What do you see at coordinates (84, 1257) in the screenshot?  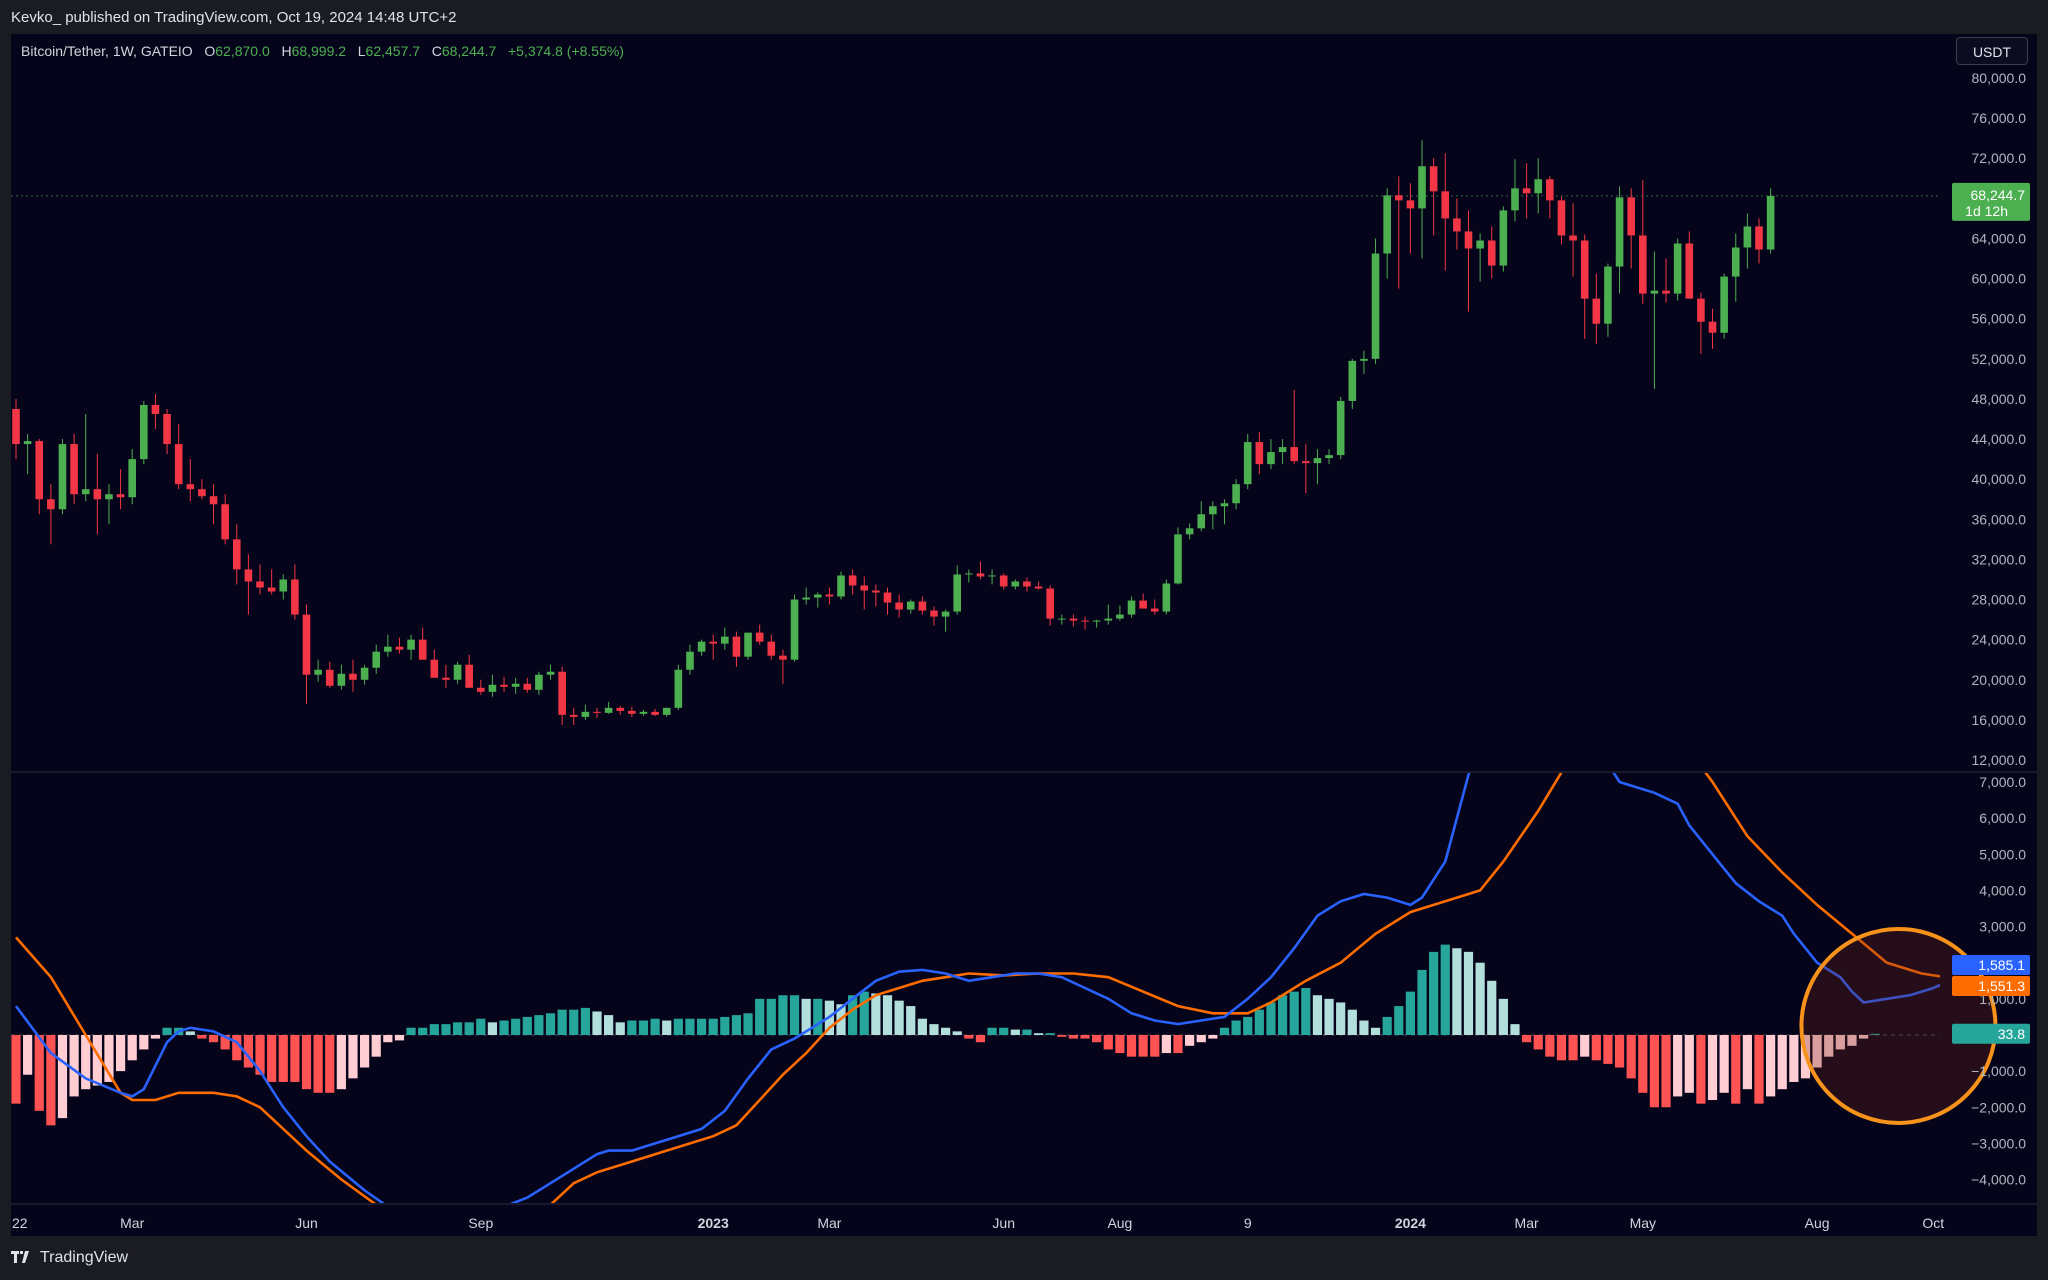 I see `brand-name: TradingView` at bounding box center [84, 1257].